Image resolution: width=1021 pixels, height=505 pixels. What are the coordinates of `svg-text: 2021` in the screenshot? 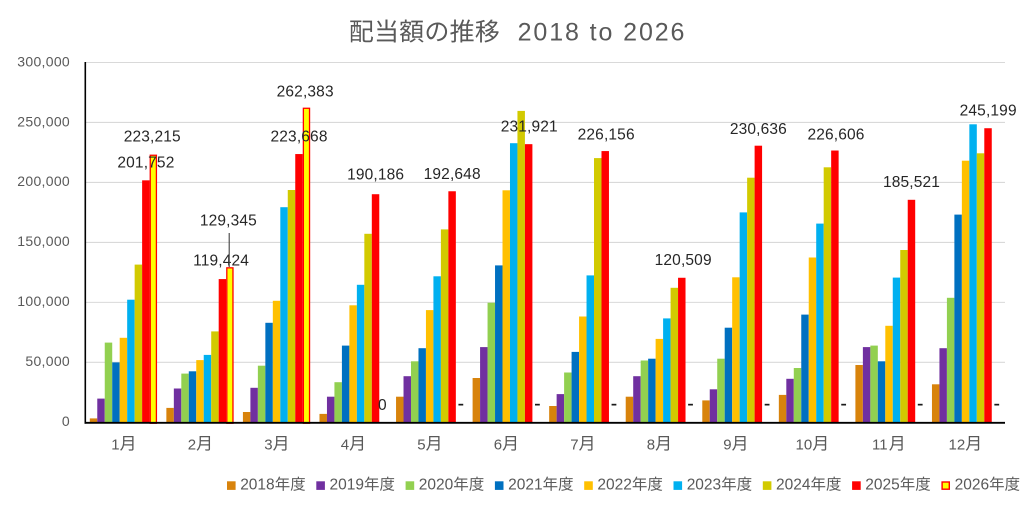 It's located at (525, 485).